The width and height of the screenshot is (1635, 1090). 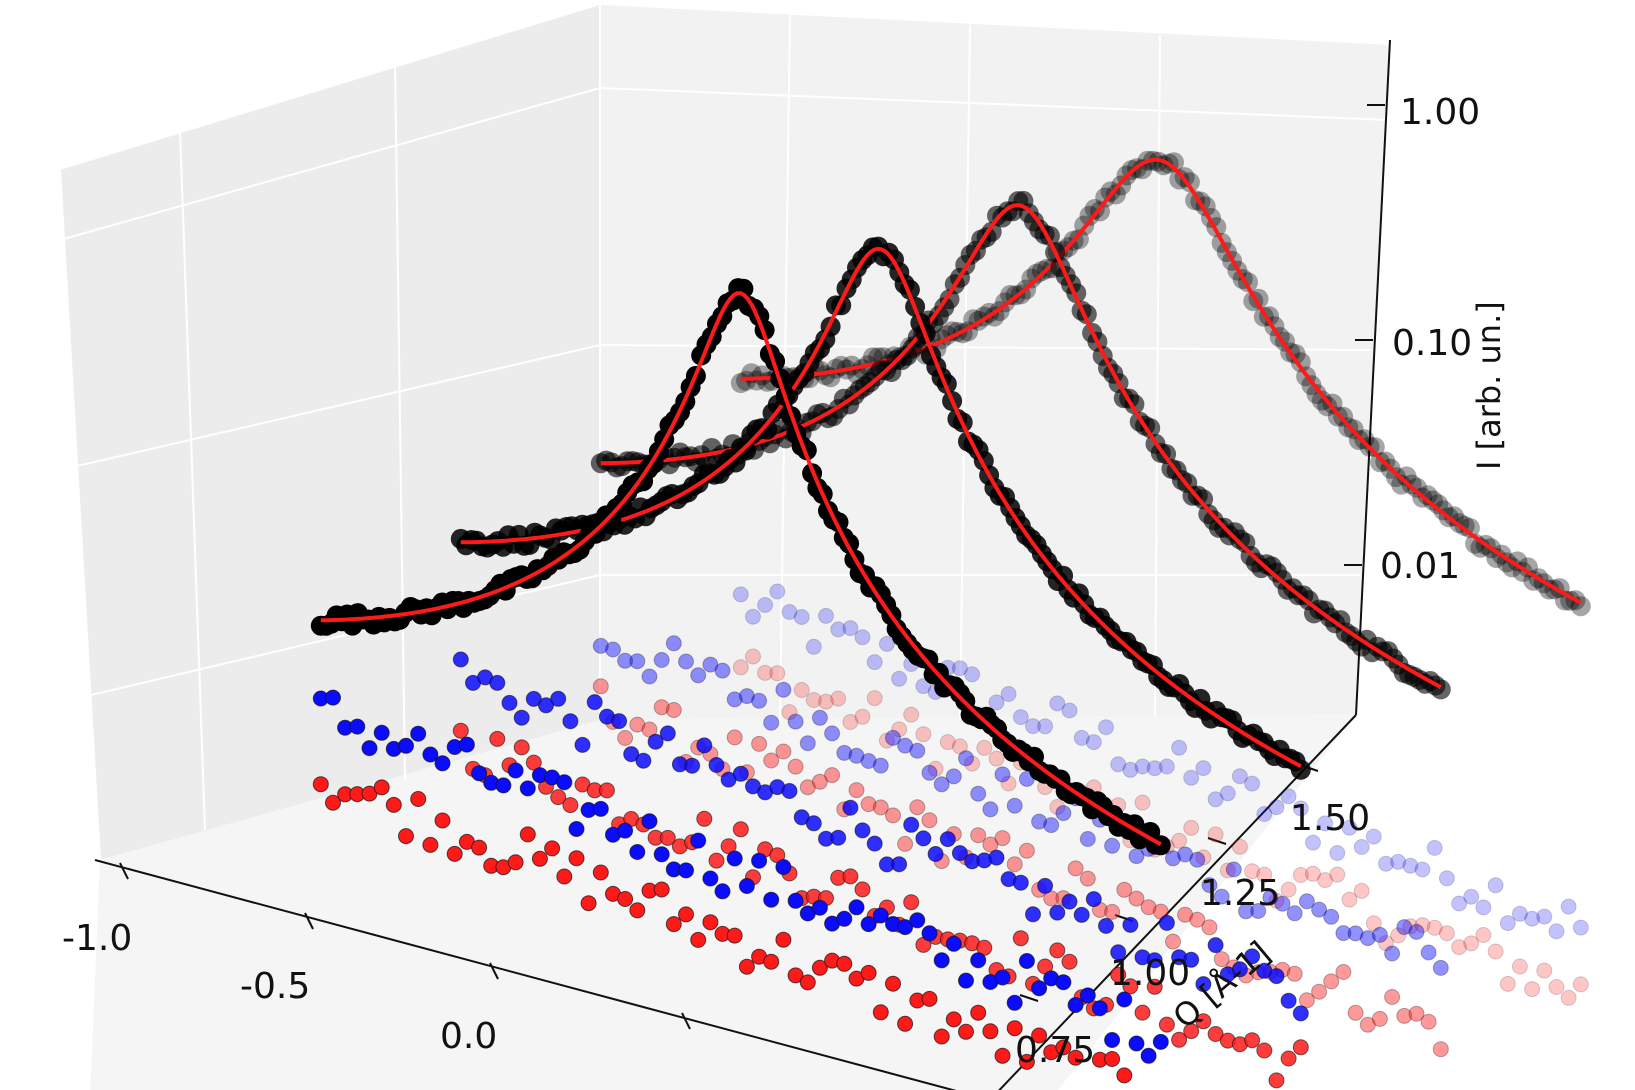 I want to click on y-tick-label: 1.50, so click(x=1330, y=818).